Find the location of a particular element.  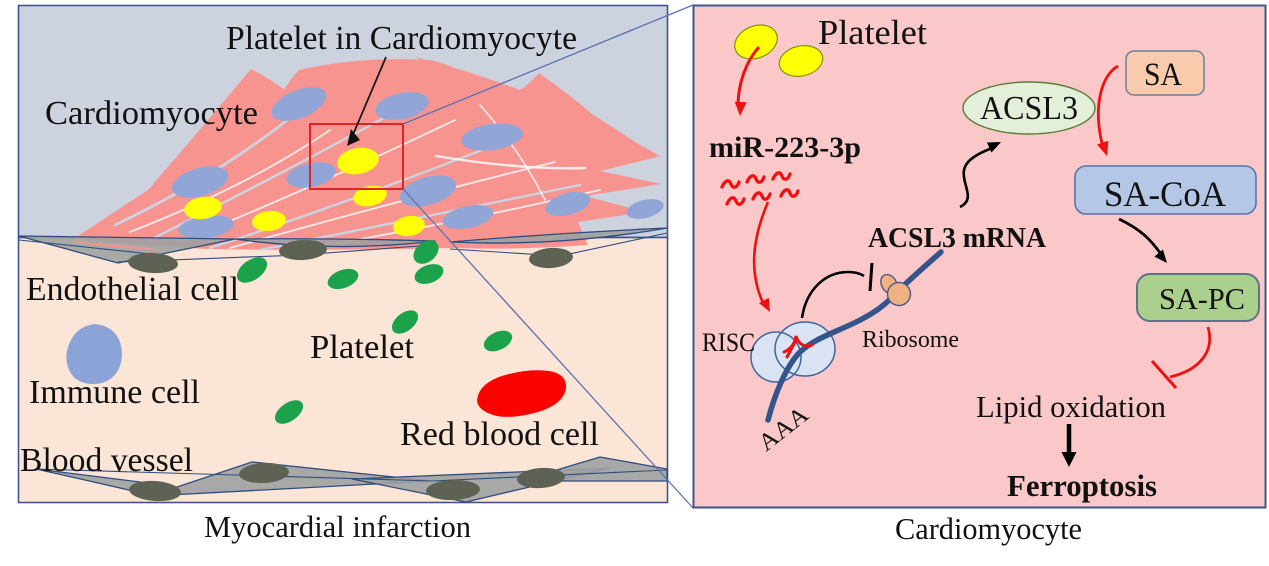

svg-text: SA is located at coordinates (1163, 75).